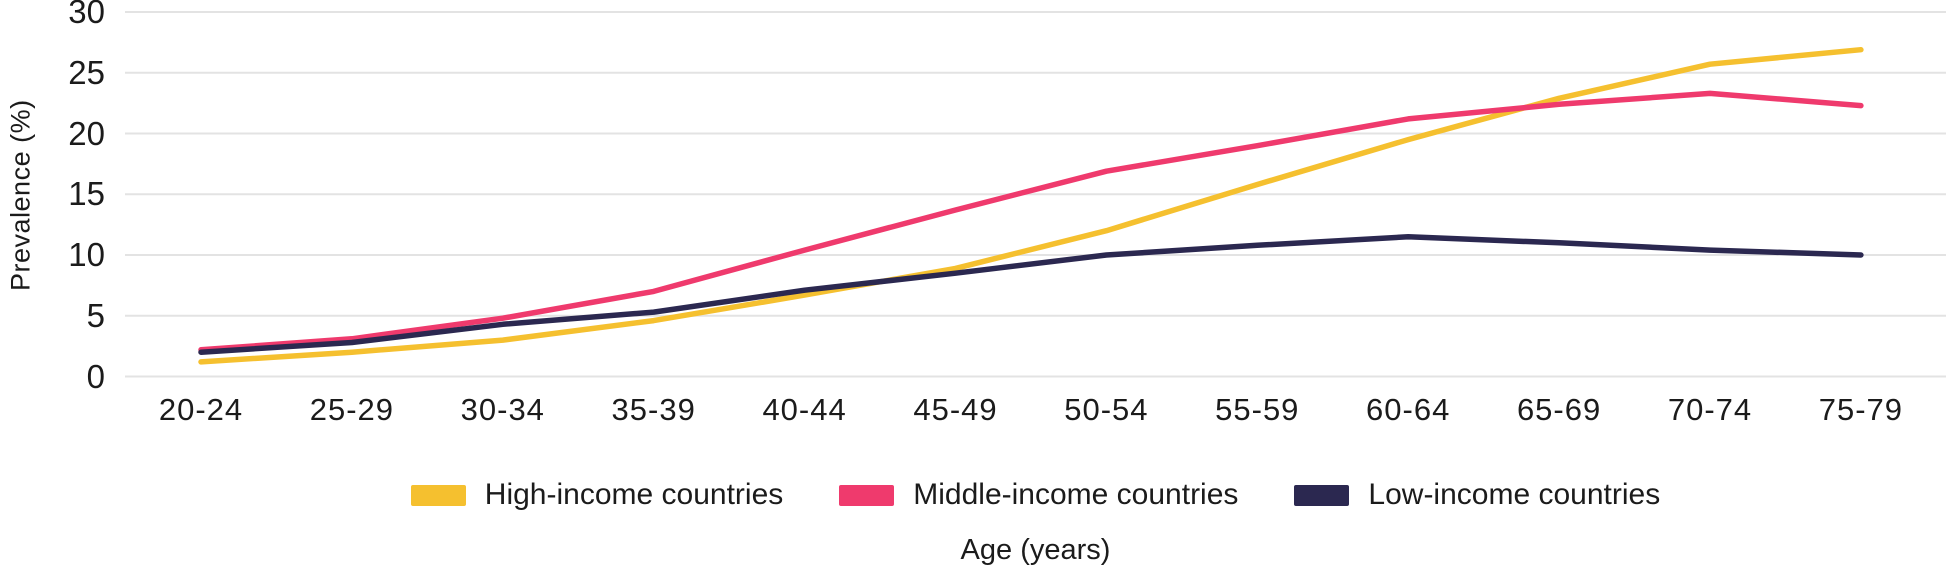 Image resolution: width=1949 pixels, height=574 pixels. I want to click on x-tick-label-75-79: 75-79, so click(1861, 409).